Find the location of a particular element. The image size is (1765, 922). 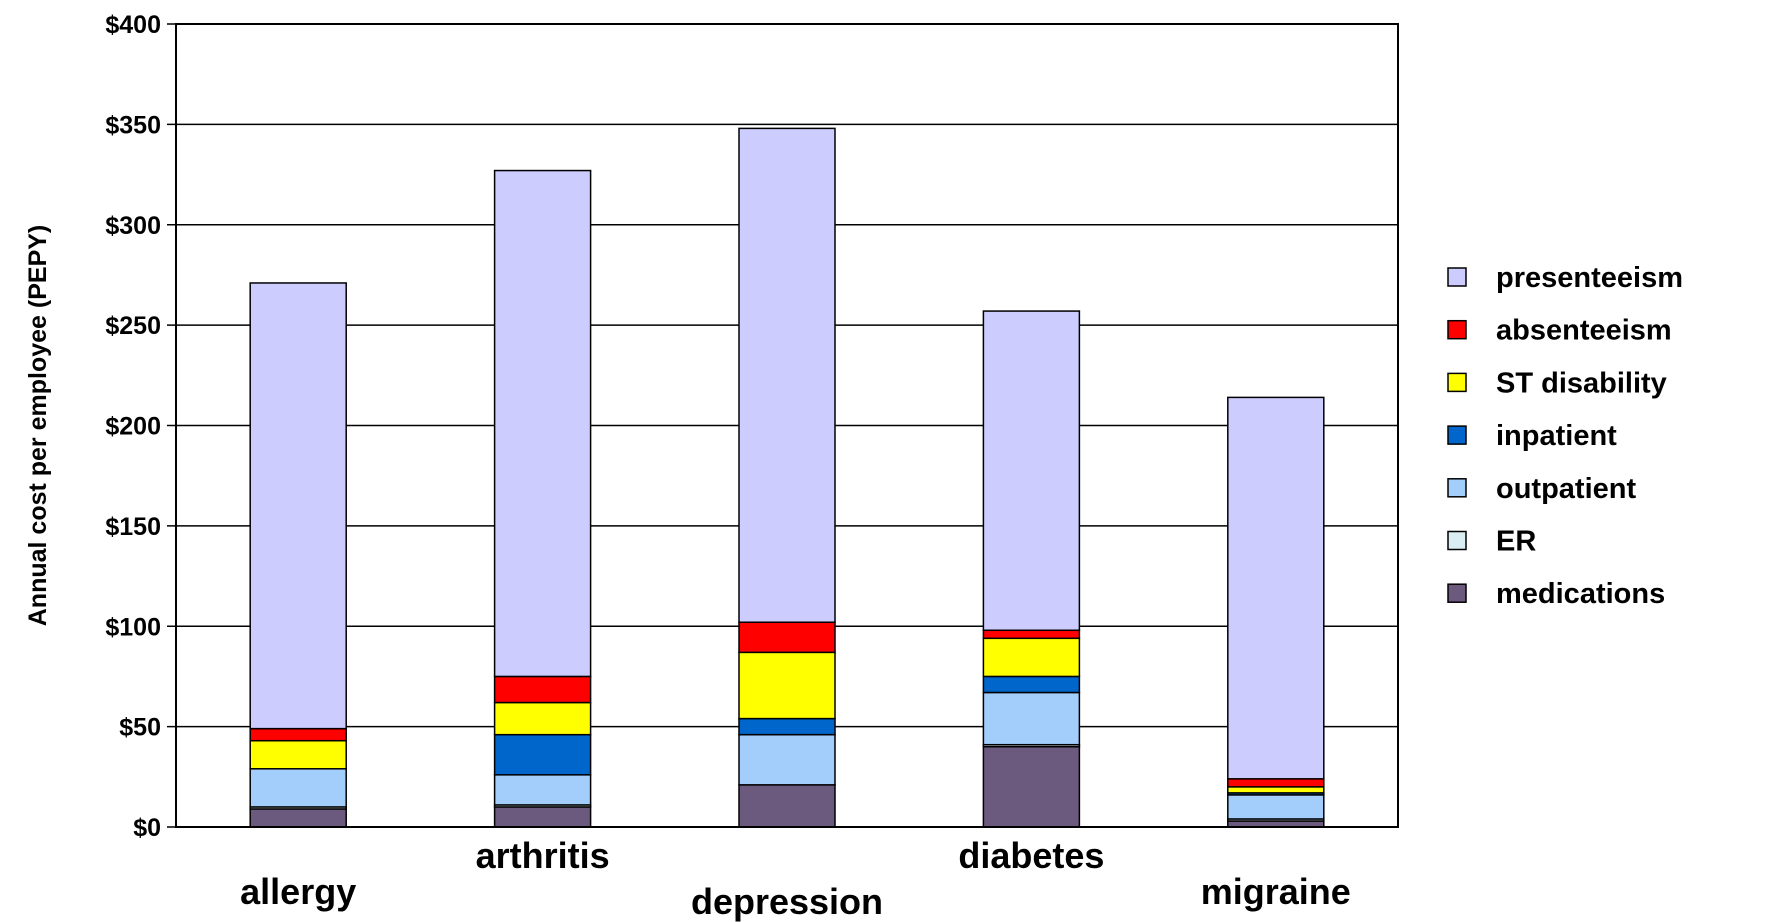

x-category-label: depression is located at coordinates (787, 901).